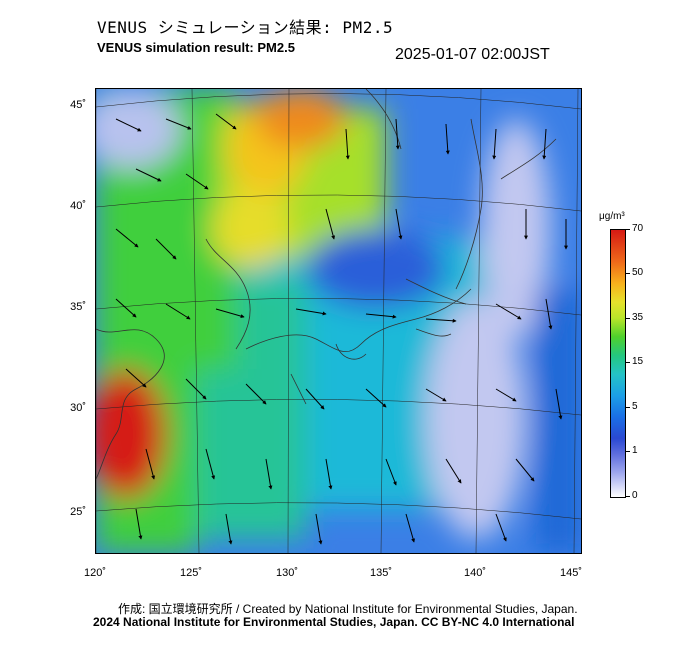 The width and height of the screenshot is (700, 649). What do you see at coordinates (638, 317) in the screenshot?
I see `colorbar-label-35: 35` at bounding box center [638, 317].